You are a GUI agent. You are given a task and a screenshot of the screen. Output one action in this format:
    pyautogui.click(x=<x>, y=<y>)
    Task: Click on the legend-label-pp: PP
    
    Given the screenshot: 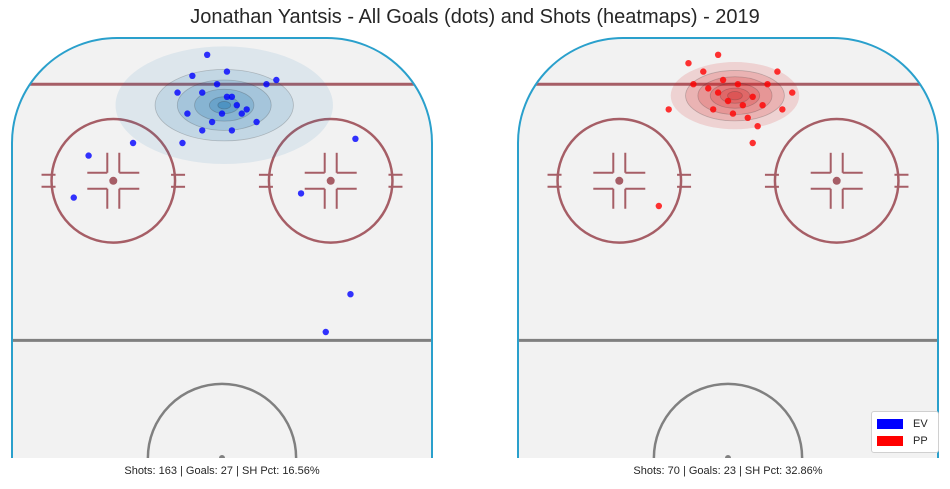 What is the action you would take?
    pyautogui.click(x=920, y=441)
    